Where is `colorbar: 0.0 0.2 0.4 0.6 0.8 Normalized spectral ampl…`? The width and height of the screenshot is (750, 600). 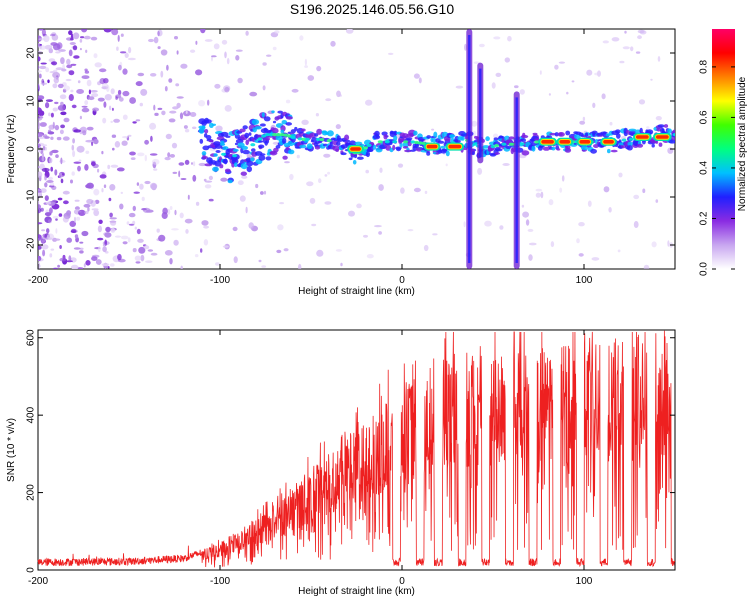
colorbar: 0.0 0.2 0.4 0.6 0.8 Normalized spectral ampl… is located at coordinates (723, 152).